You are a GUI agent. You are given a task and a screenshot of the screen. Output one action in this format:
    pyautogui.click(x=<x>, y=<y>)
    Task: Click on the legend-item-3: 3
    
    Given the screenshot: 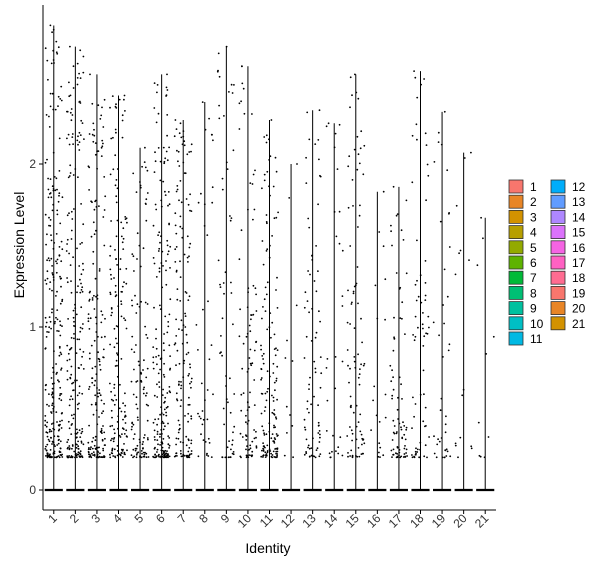 What is the action you would take?
    pyautogui.click(x=522, y=216)
    